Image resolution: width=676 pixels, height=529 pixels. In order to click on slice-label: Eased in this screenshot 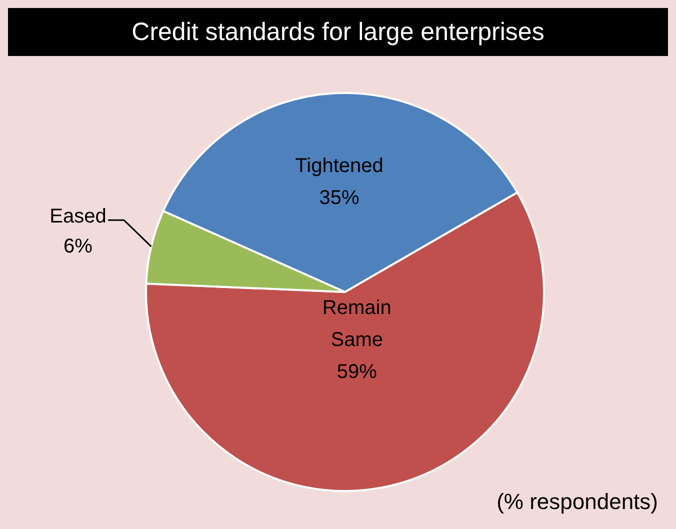, I will do `click(78, 217)`.